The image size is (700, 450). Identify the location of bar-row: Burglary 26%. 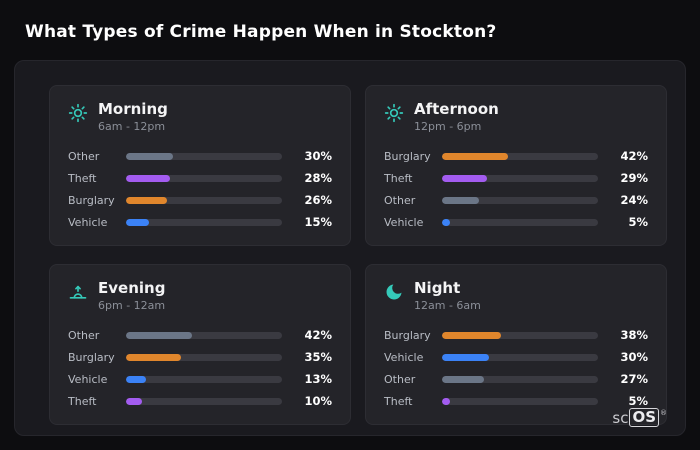
(200, 200).